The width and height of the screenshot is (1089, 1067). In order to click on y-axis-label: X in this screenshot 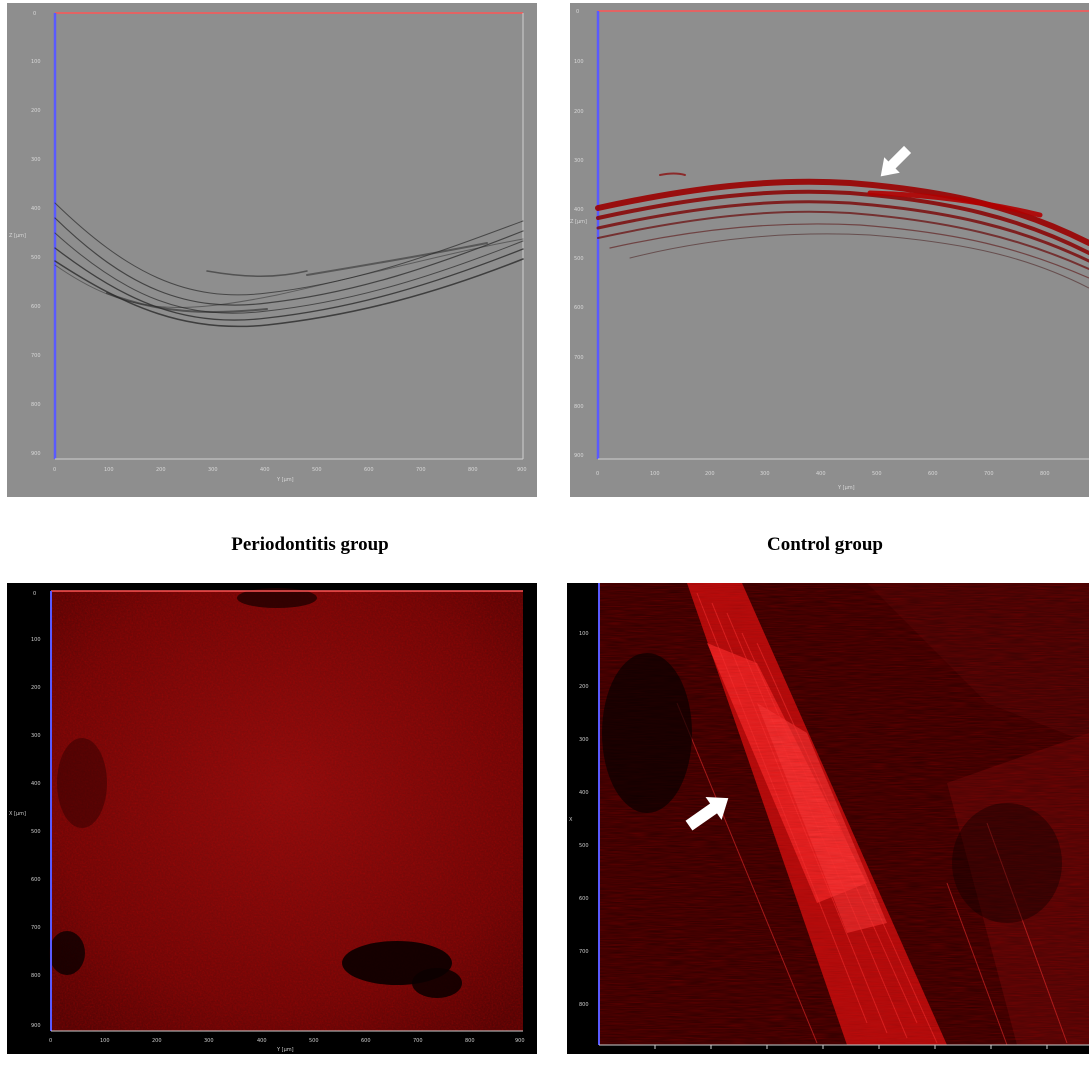, I will do `click(571, 820)`.